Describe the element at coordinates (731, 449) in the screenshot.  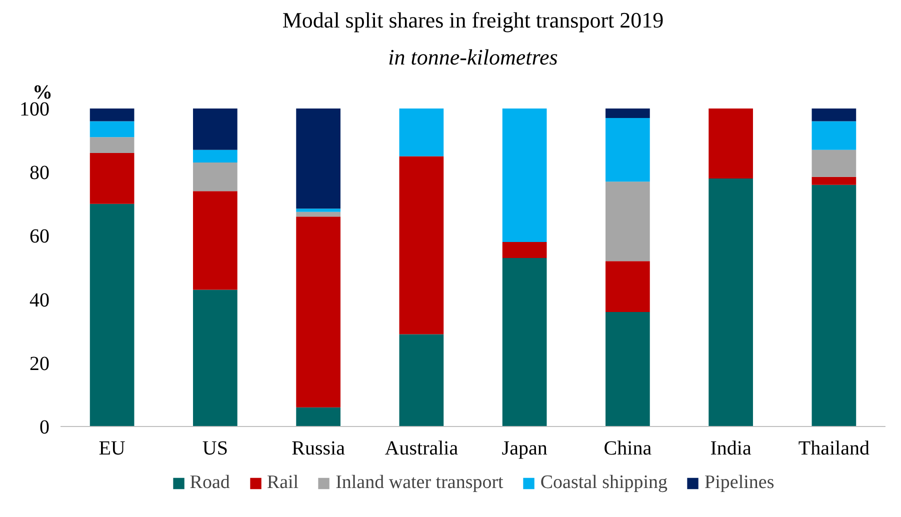
I see `x-tick-label: India` at that location.